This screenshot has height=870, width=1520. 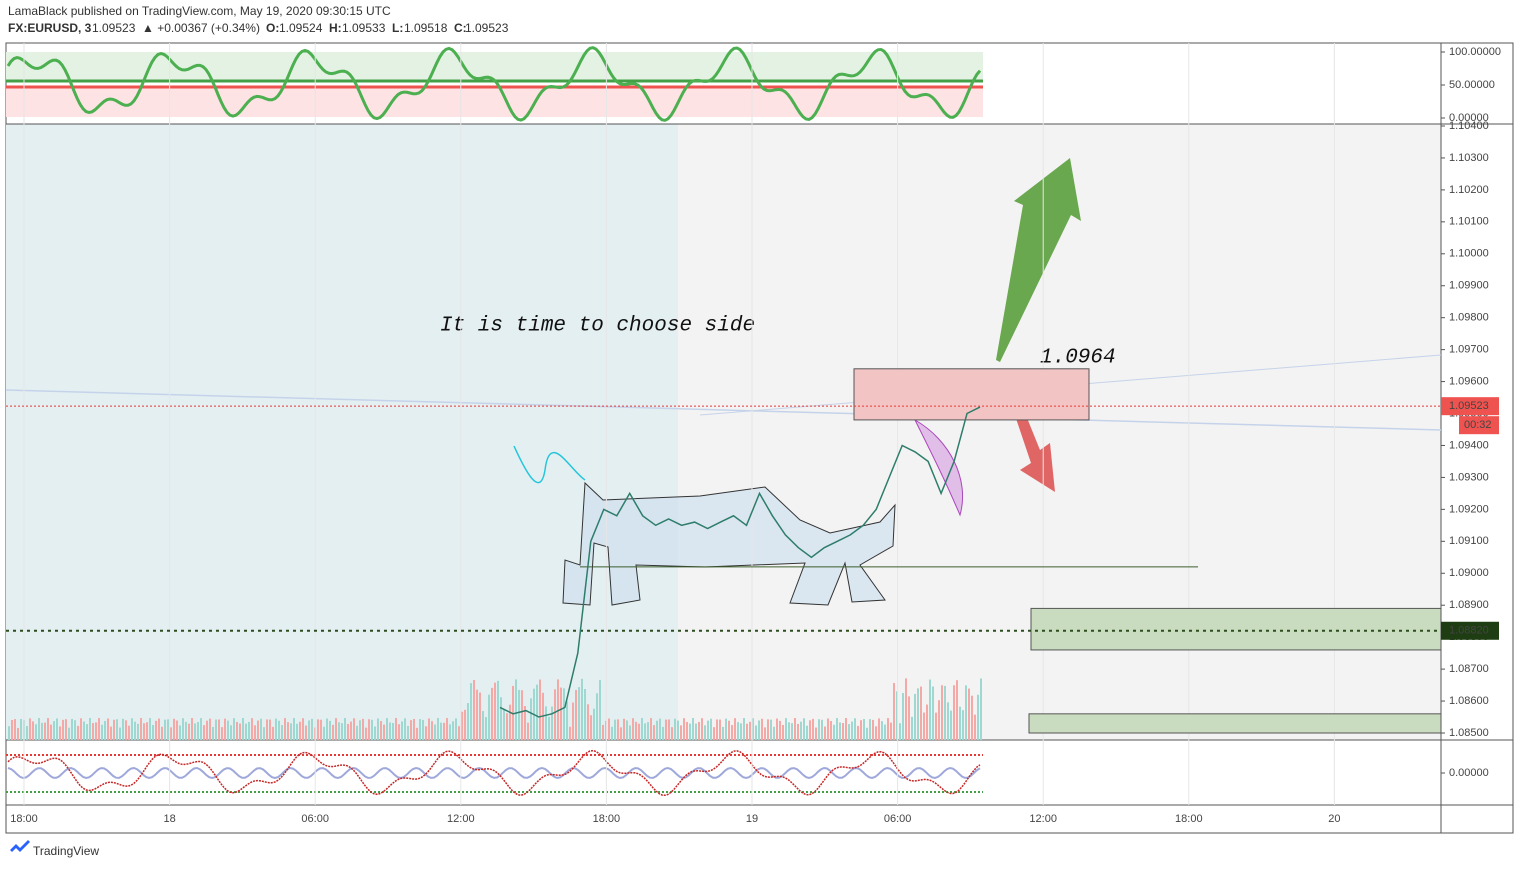 What do you see at coordinates (1038, 260) in the screenshot?
I see `up-arrow` at bounding box center [1038, 260].